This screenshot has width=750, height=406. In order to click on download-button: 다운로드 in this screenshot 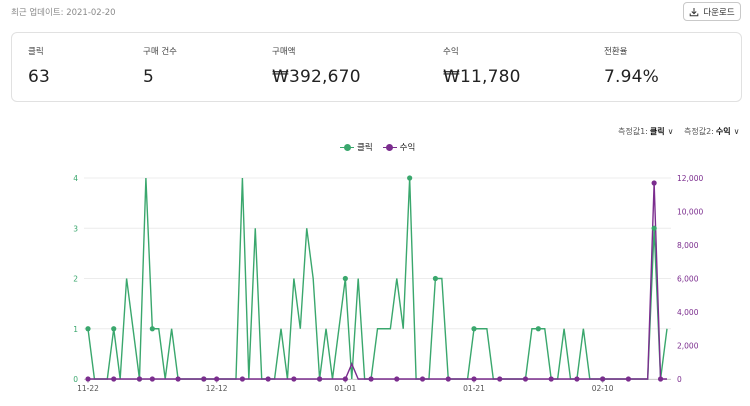, I will do `click(712, 11)`.